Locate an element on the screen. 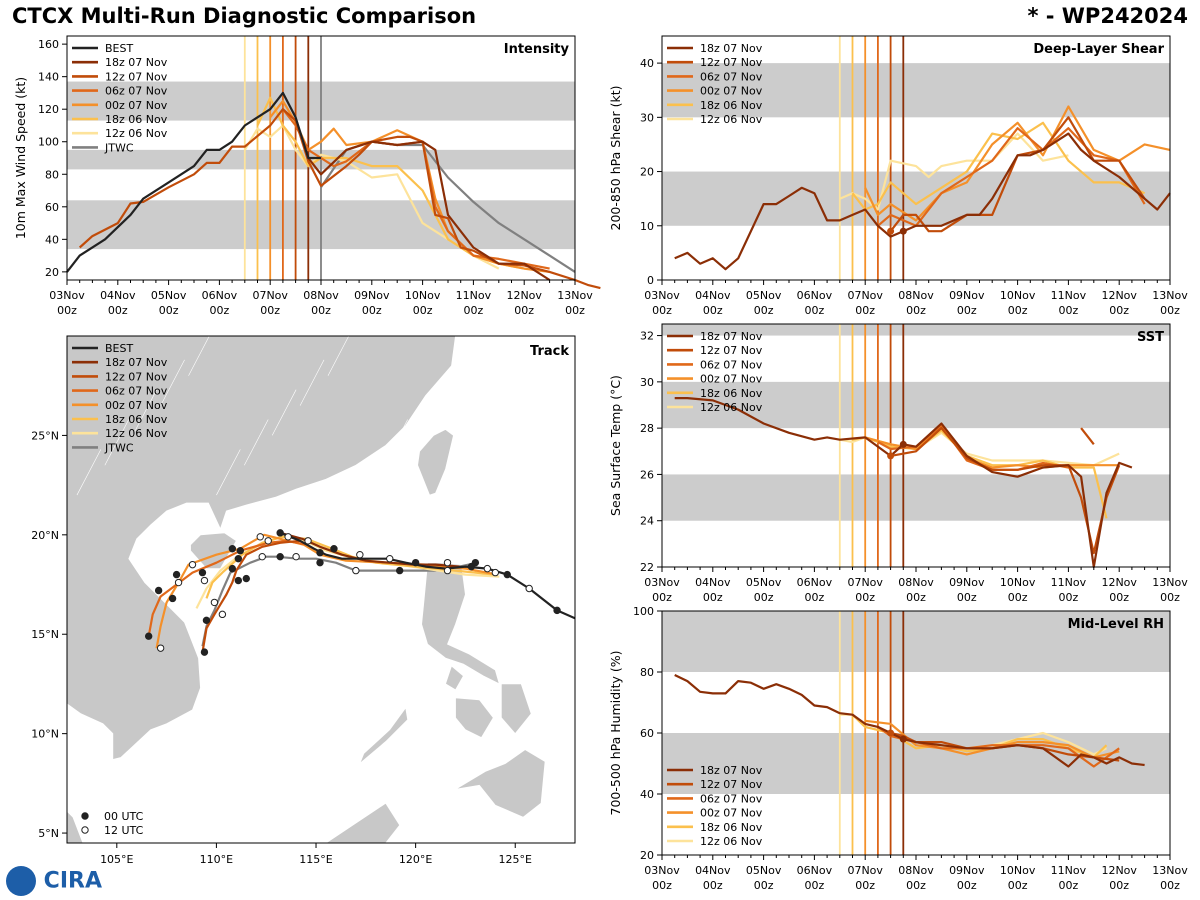  intensity-legend-label: 12z 07 Nov is located at coordinates (136, 76).